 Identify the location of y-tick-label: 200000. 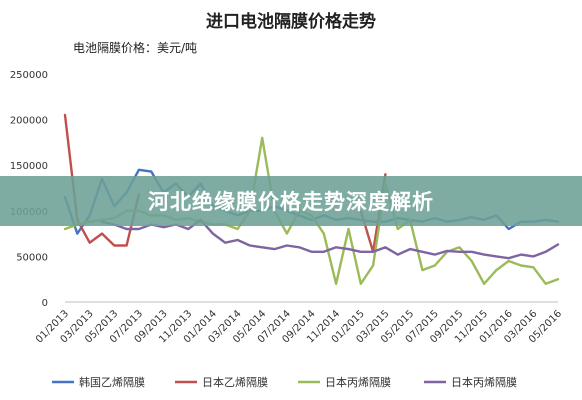
(29, 121).